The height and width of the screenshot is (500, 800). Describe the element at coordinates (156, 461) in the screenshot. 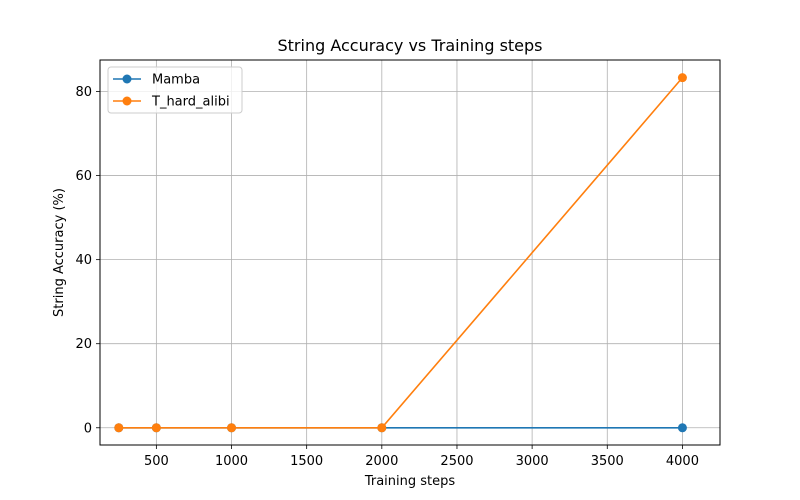

I see `x-tick-label: 500` at that location.